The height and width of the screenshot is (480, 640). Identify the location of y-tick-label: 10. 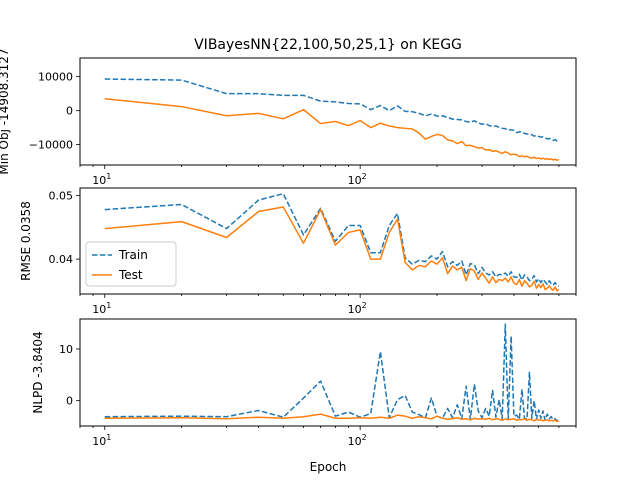
(66, 349).